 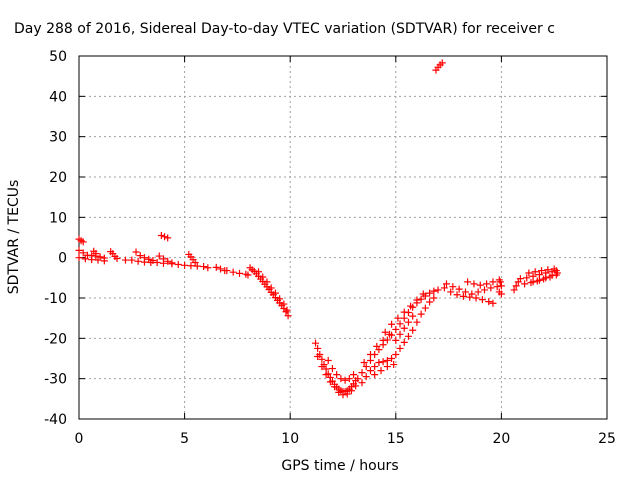 I want to click on y-axis-label: SDTVAR / TECUs, so click(x=14, y=237).